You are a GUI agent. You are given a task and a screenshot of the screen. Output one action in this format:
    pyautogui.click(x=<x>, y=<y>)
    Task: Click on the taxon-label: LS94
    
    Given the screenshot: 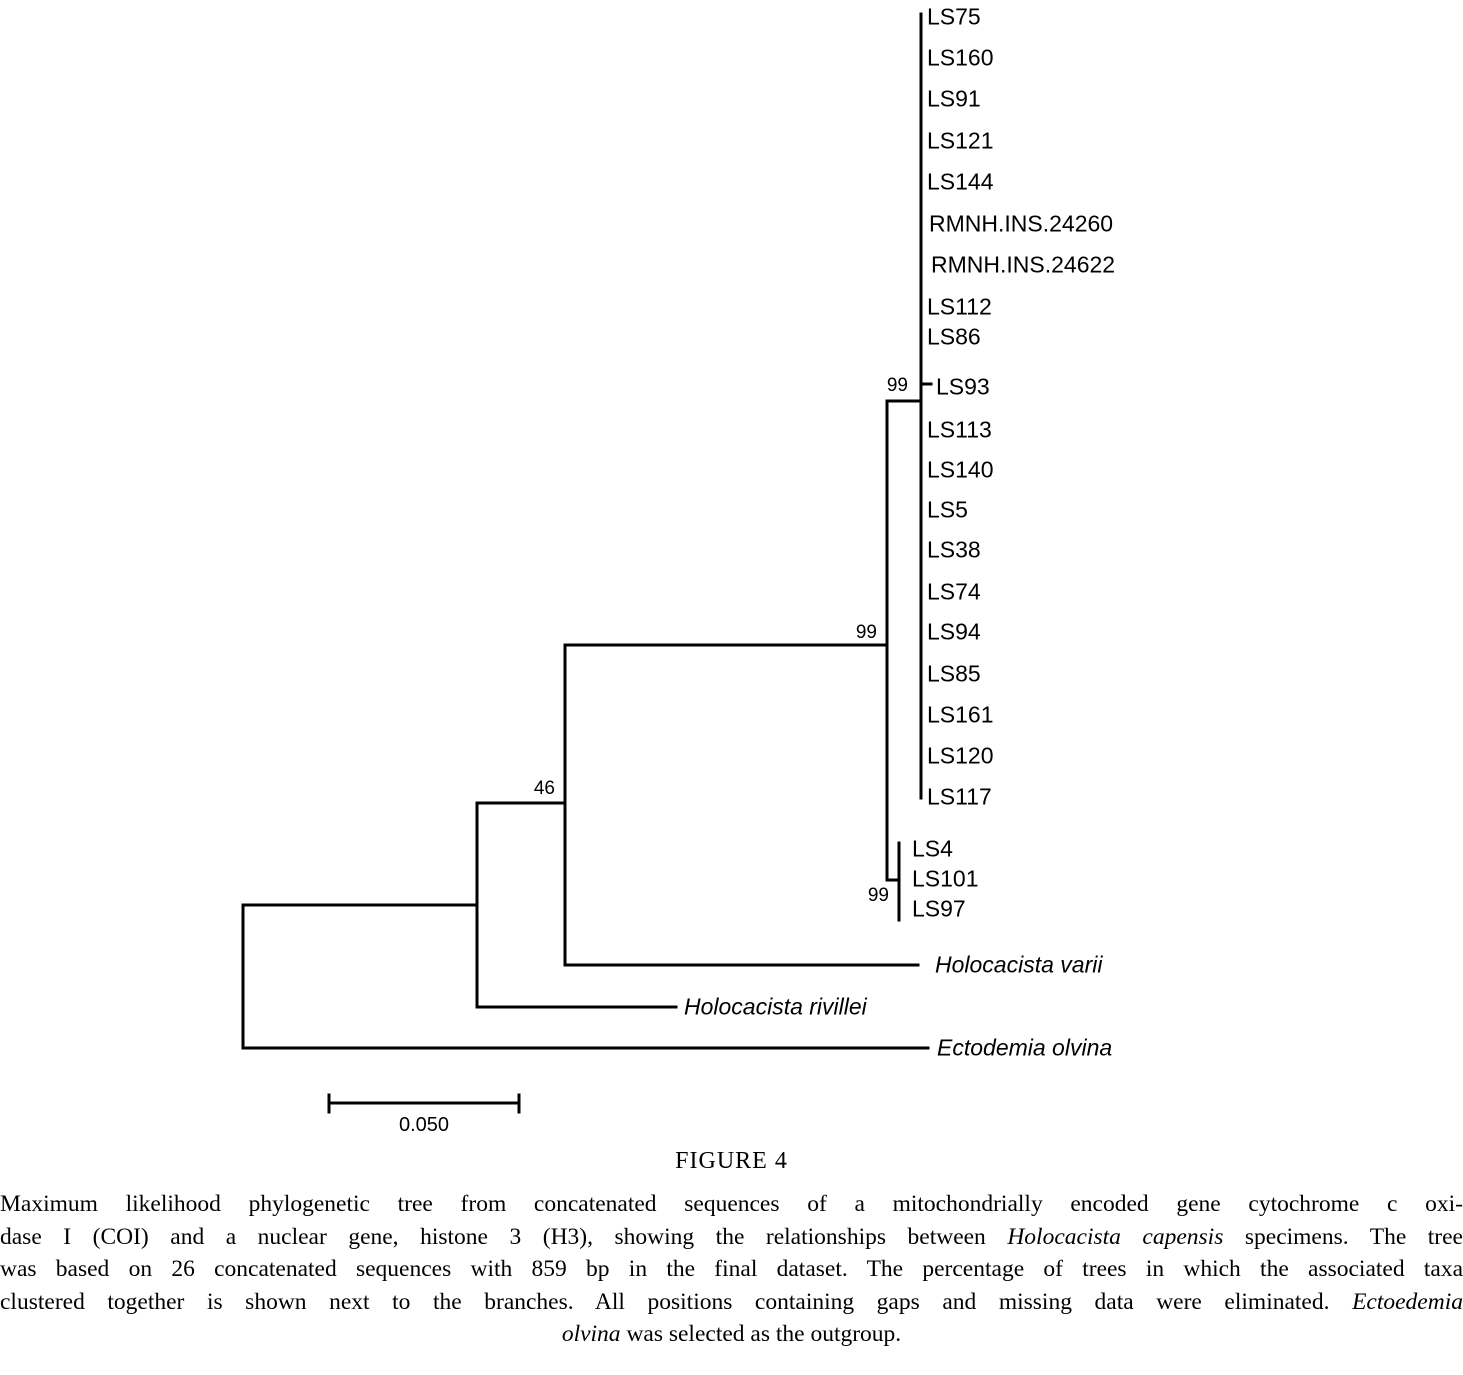 What is the action you would take?
    pyautogui.click(x=954, y=631)
    